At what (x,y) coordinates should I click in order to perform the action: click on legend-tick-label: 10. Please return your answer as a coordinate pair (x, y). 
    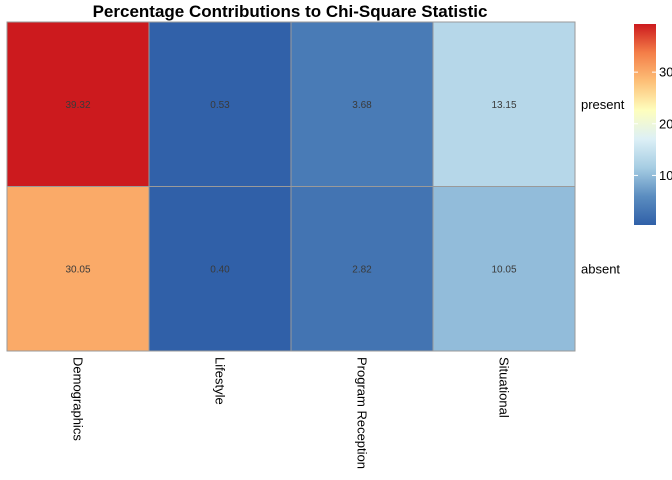
    Looking at the image, I should click on (665, 175).